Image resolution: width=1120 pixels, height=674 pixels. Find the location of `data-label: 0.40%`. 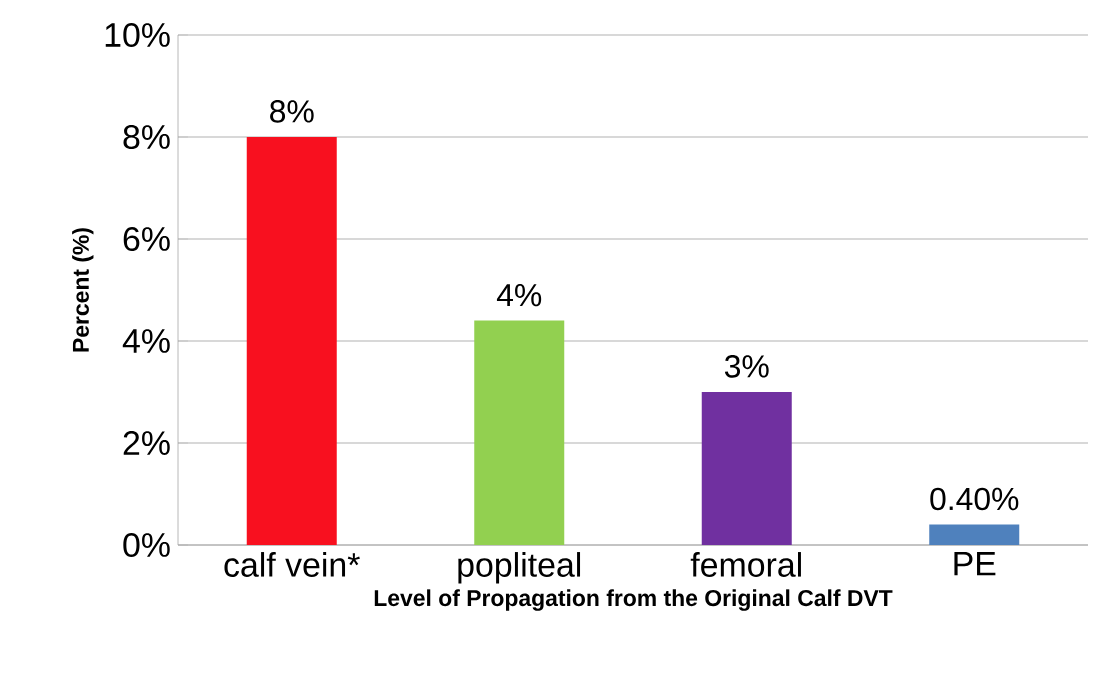

data-label: 0.40% is located at coordinates (974, 499).